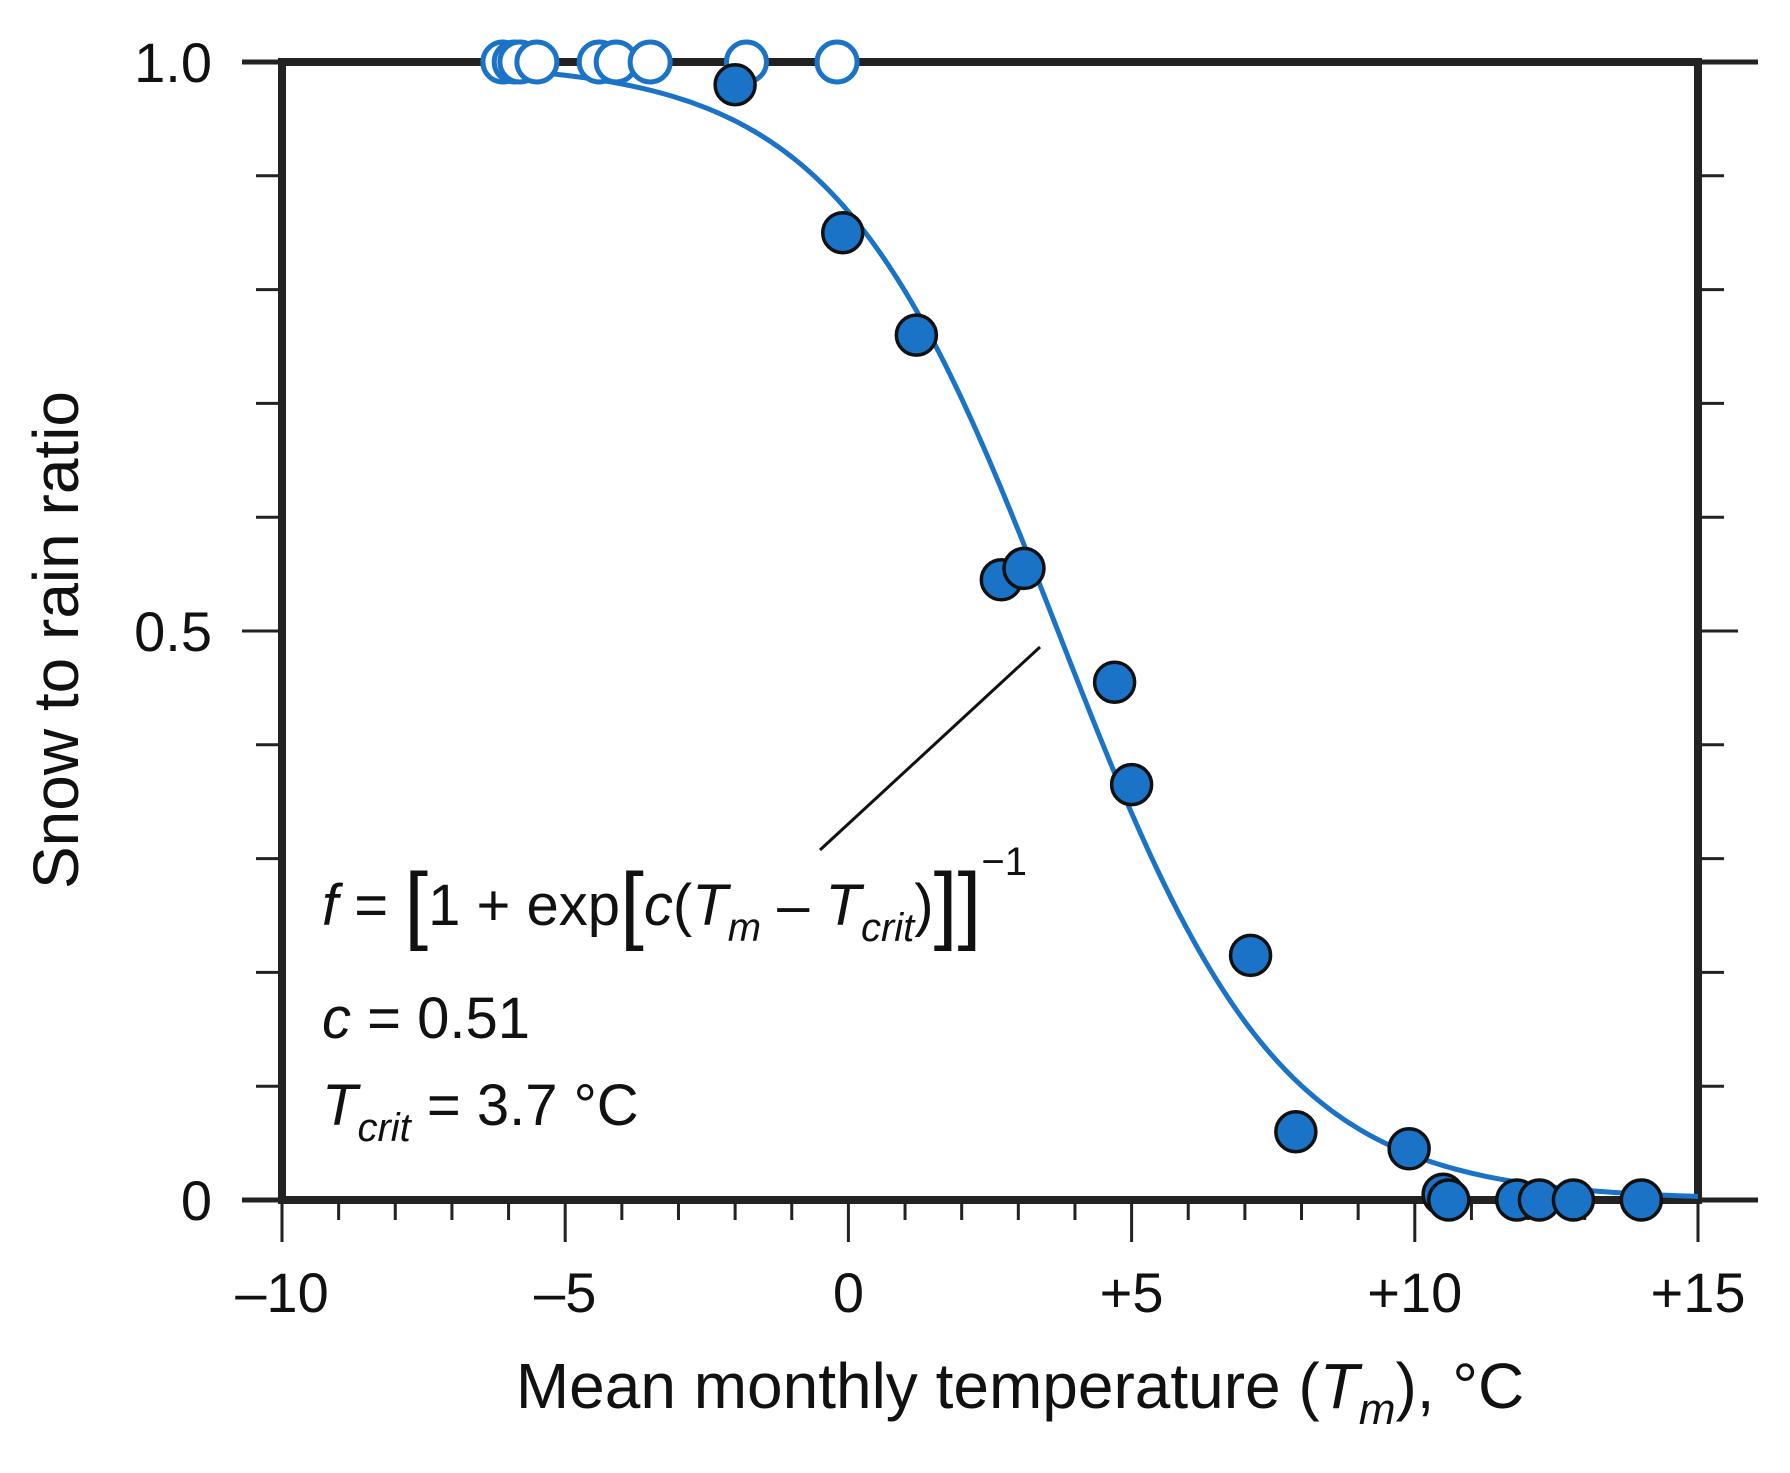  What do you see at coordinates (711, 905) in the screenshot?
I see `formula-t: T` at bounding box center [711, 905].